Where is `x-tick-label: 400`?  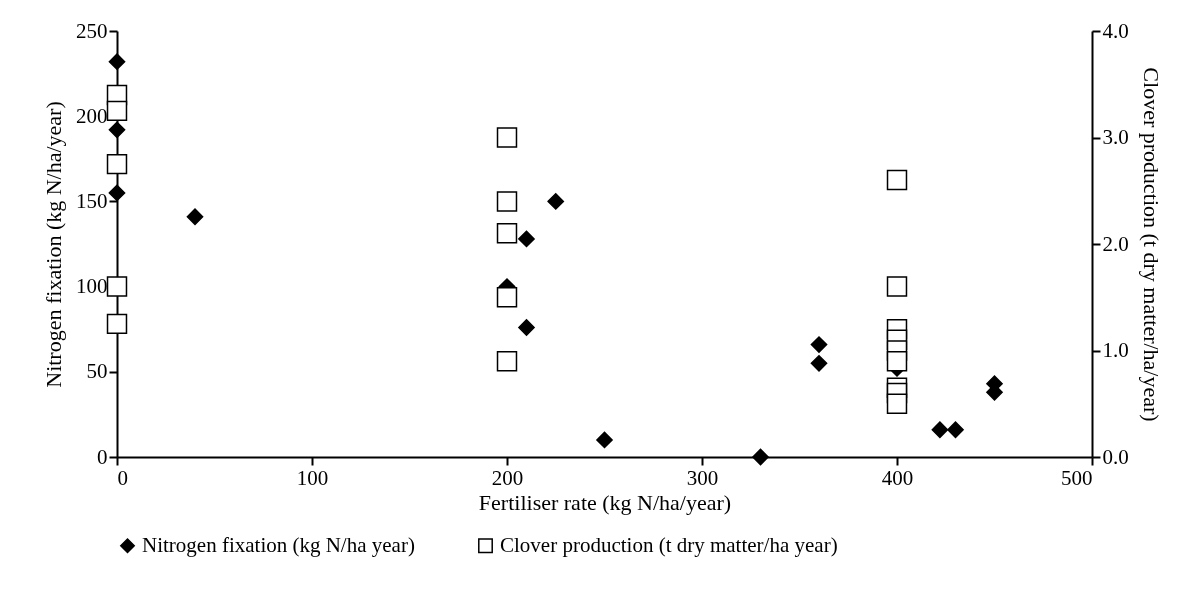
x-tick-label: 400 is located at coordinates (897, 477).